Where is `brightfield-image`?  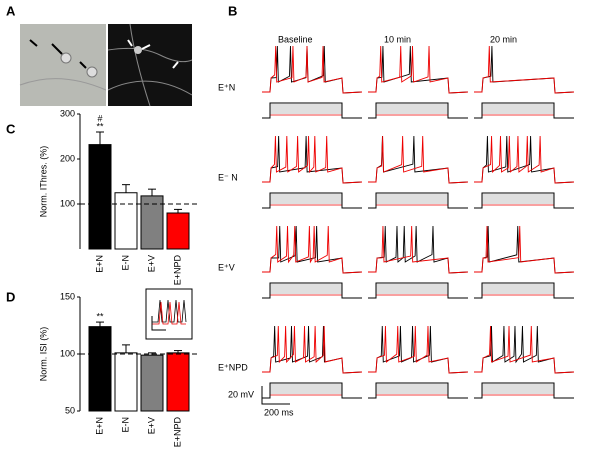 brightfield-image is located at coordinates (63, 65).